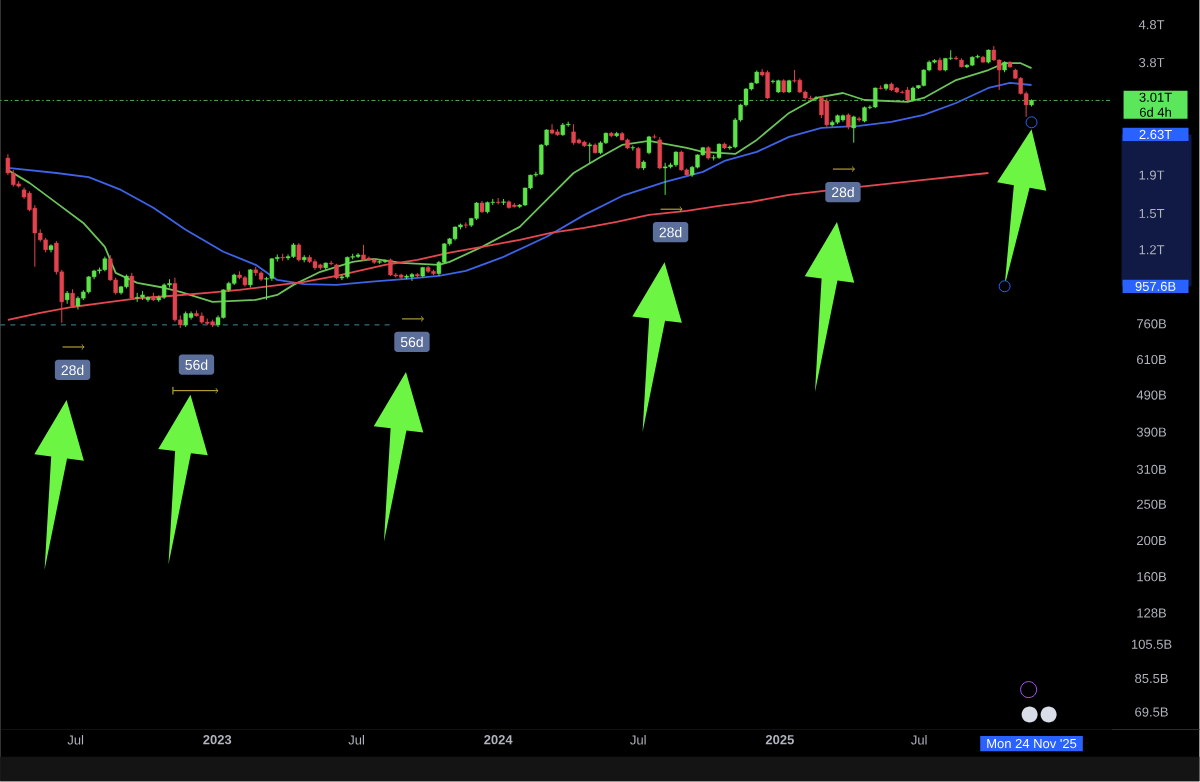 The height and width of the screenshot is (782, 1200). I want to click on y-tick-label: 3.8T, so click(1152, 63).